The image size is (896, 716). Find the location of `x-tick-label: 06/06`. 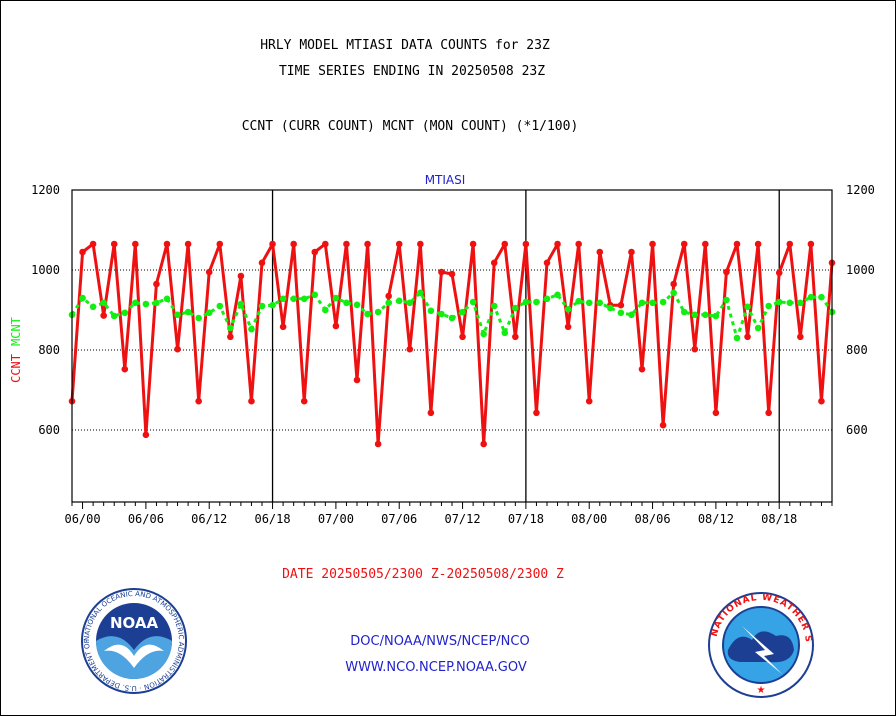

x-tick-label: 06/06 is located at coordinates (146, 519).